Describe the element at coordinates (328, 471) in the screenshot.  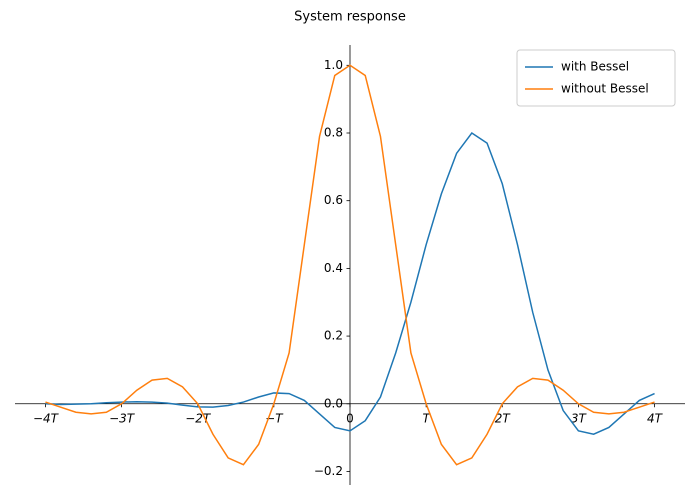
I see `y-tick-label: −0.2` at that location.